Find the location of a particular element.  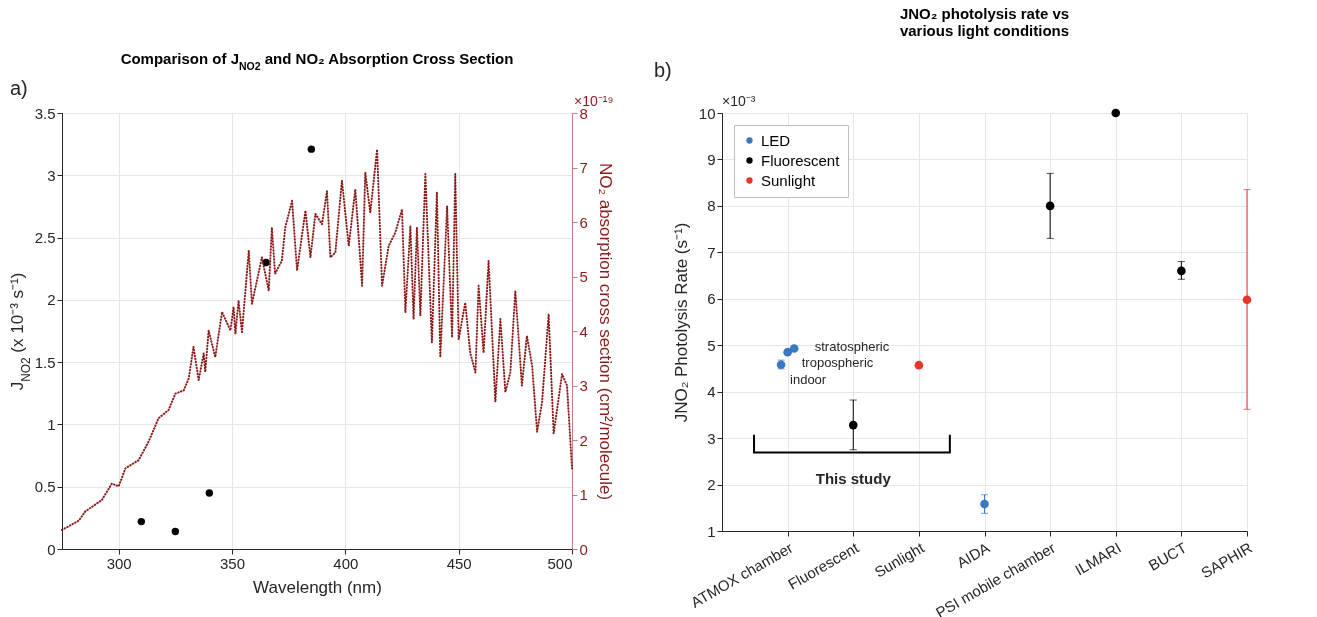

y2-tick-label: 2 is located at coordinates (583, 440).